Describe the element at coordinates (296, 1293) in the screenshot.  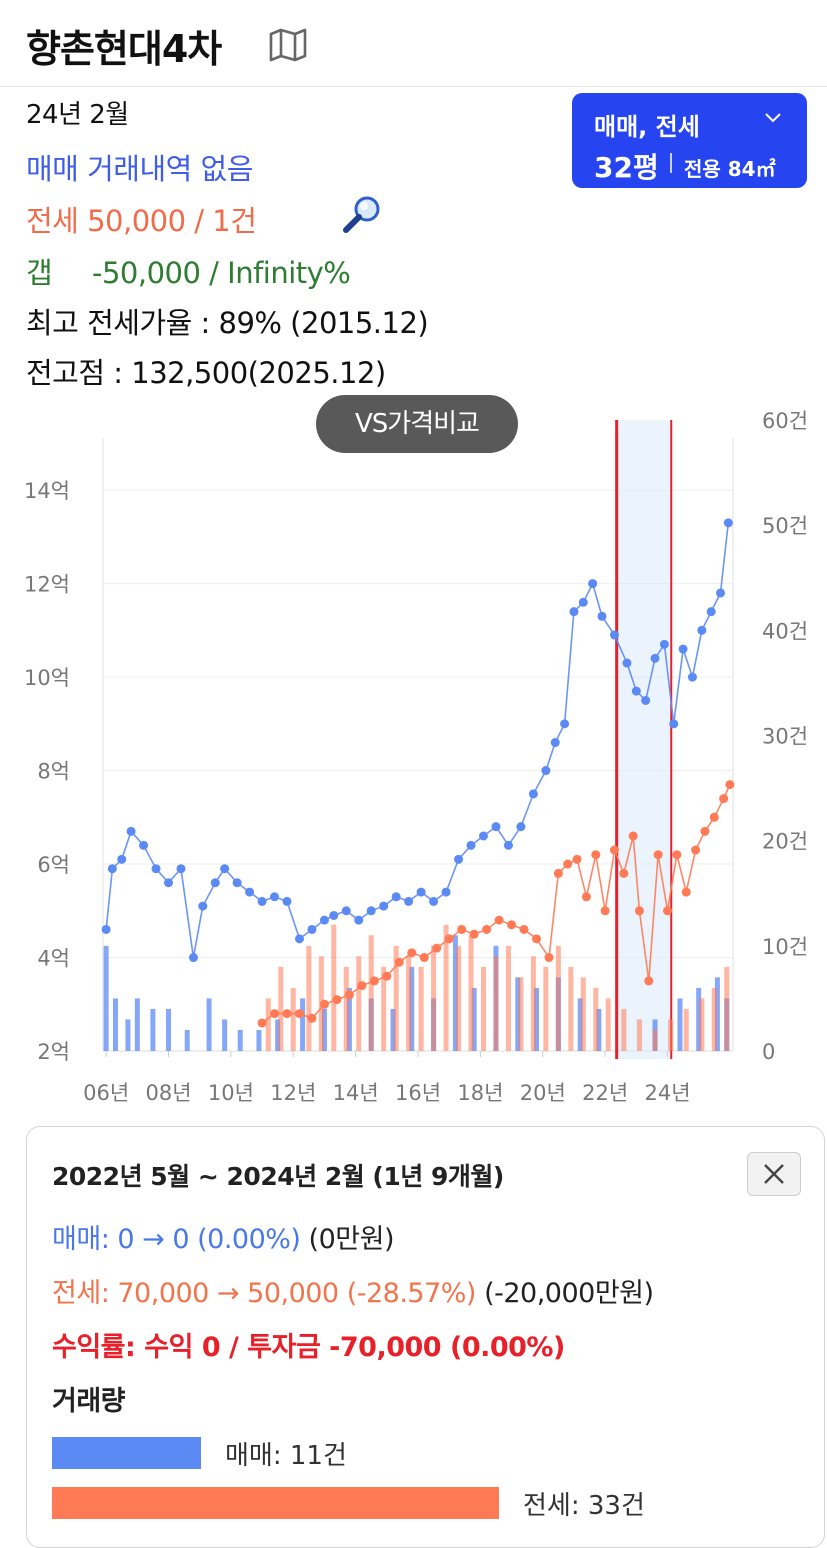
I see `jeonse-change-value: 70,000 → 50,000 (-28.57%)` at that location.